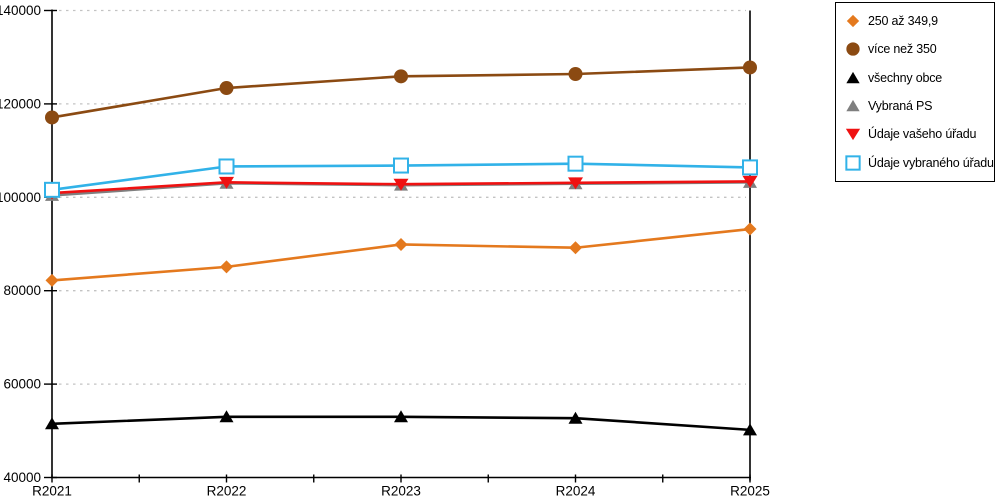 Image resolution: width=1000 pixels, height=500 pixels. Describe the element at coordinates (401, 491) in the screenshot. I see `x-tick-label: R2023` at that location.